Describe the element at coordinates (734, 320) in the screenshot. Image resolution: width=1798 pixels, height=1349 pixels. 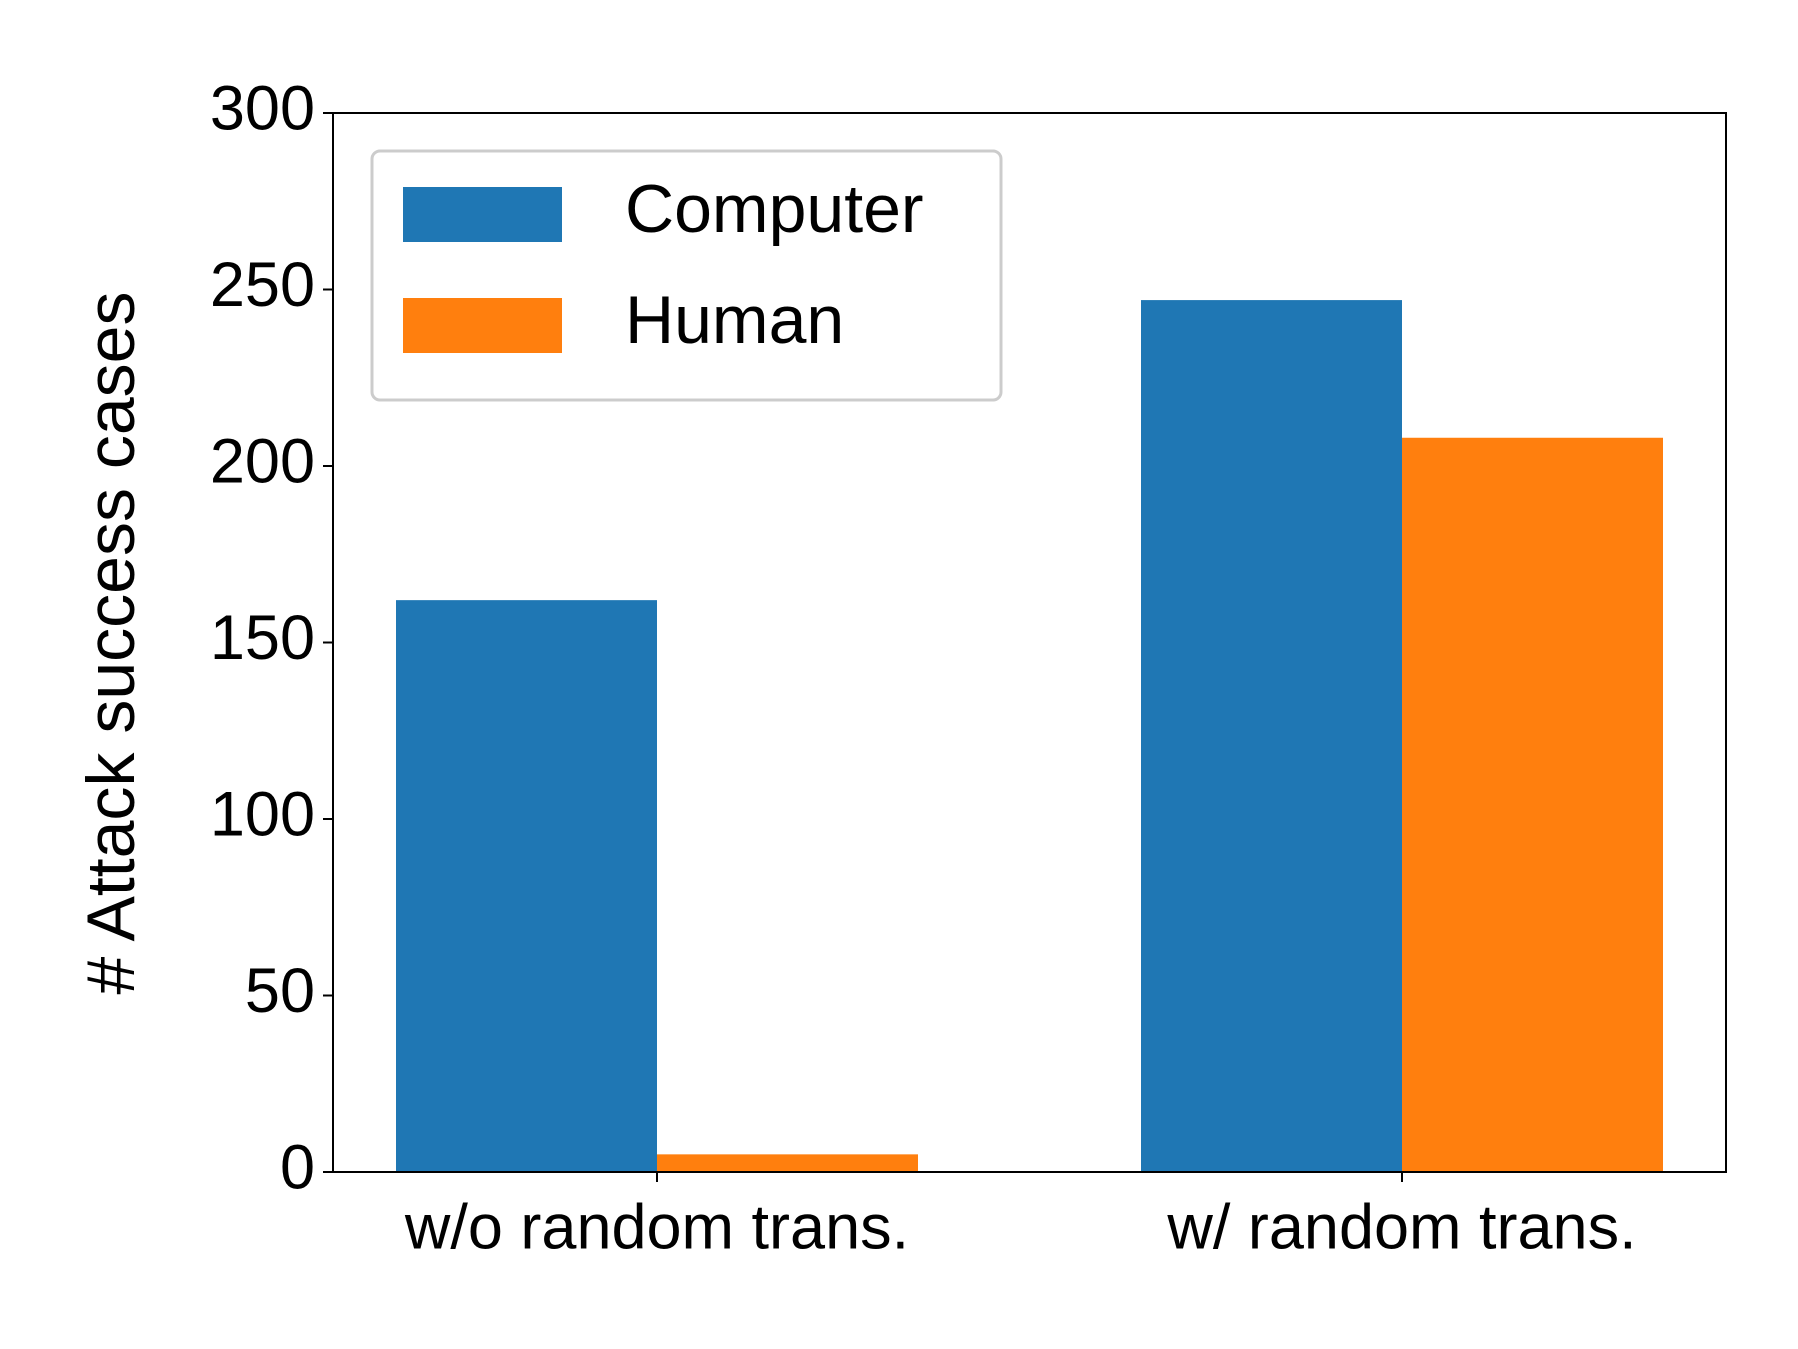
I see `legend-label: Human` at that location.